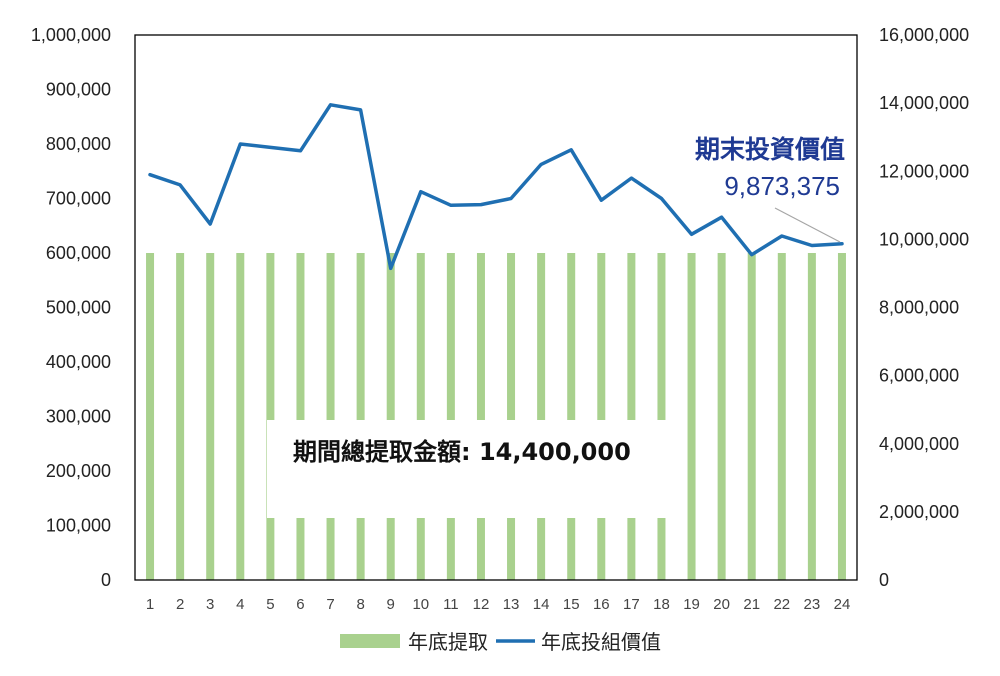 The height and width of the screenshot is (676, 1000). Describe the element at coordinates (78, 253) in the screenshot. I see `y-left-tick-label: 600,000` at that location.